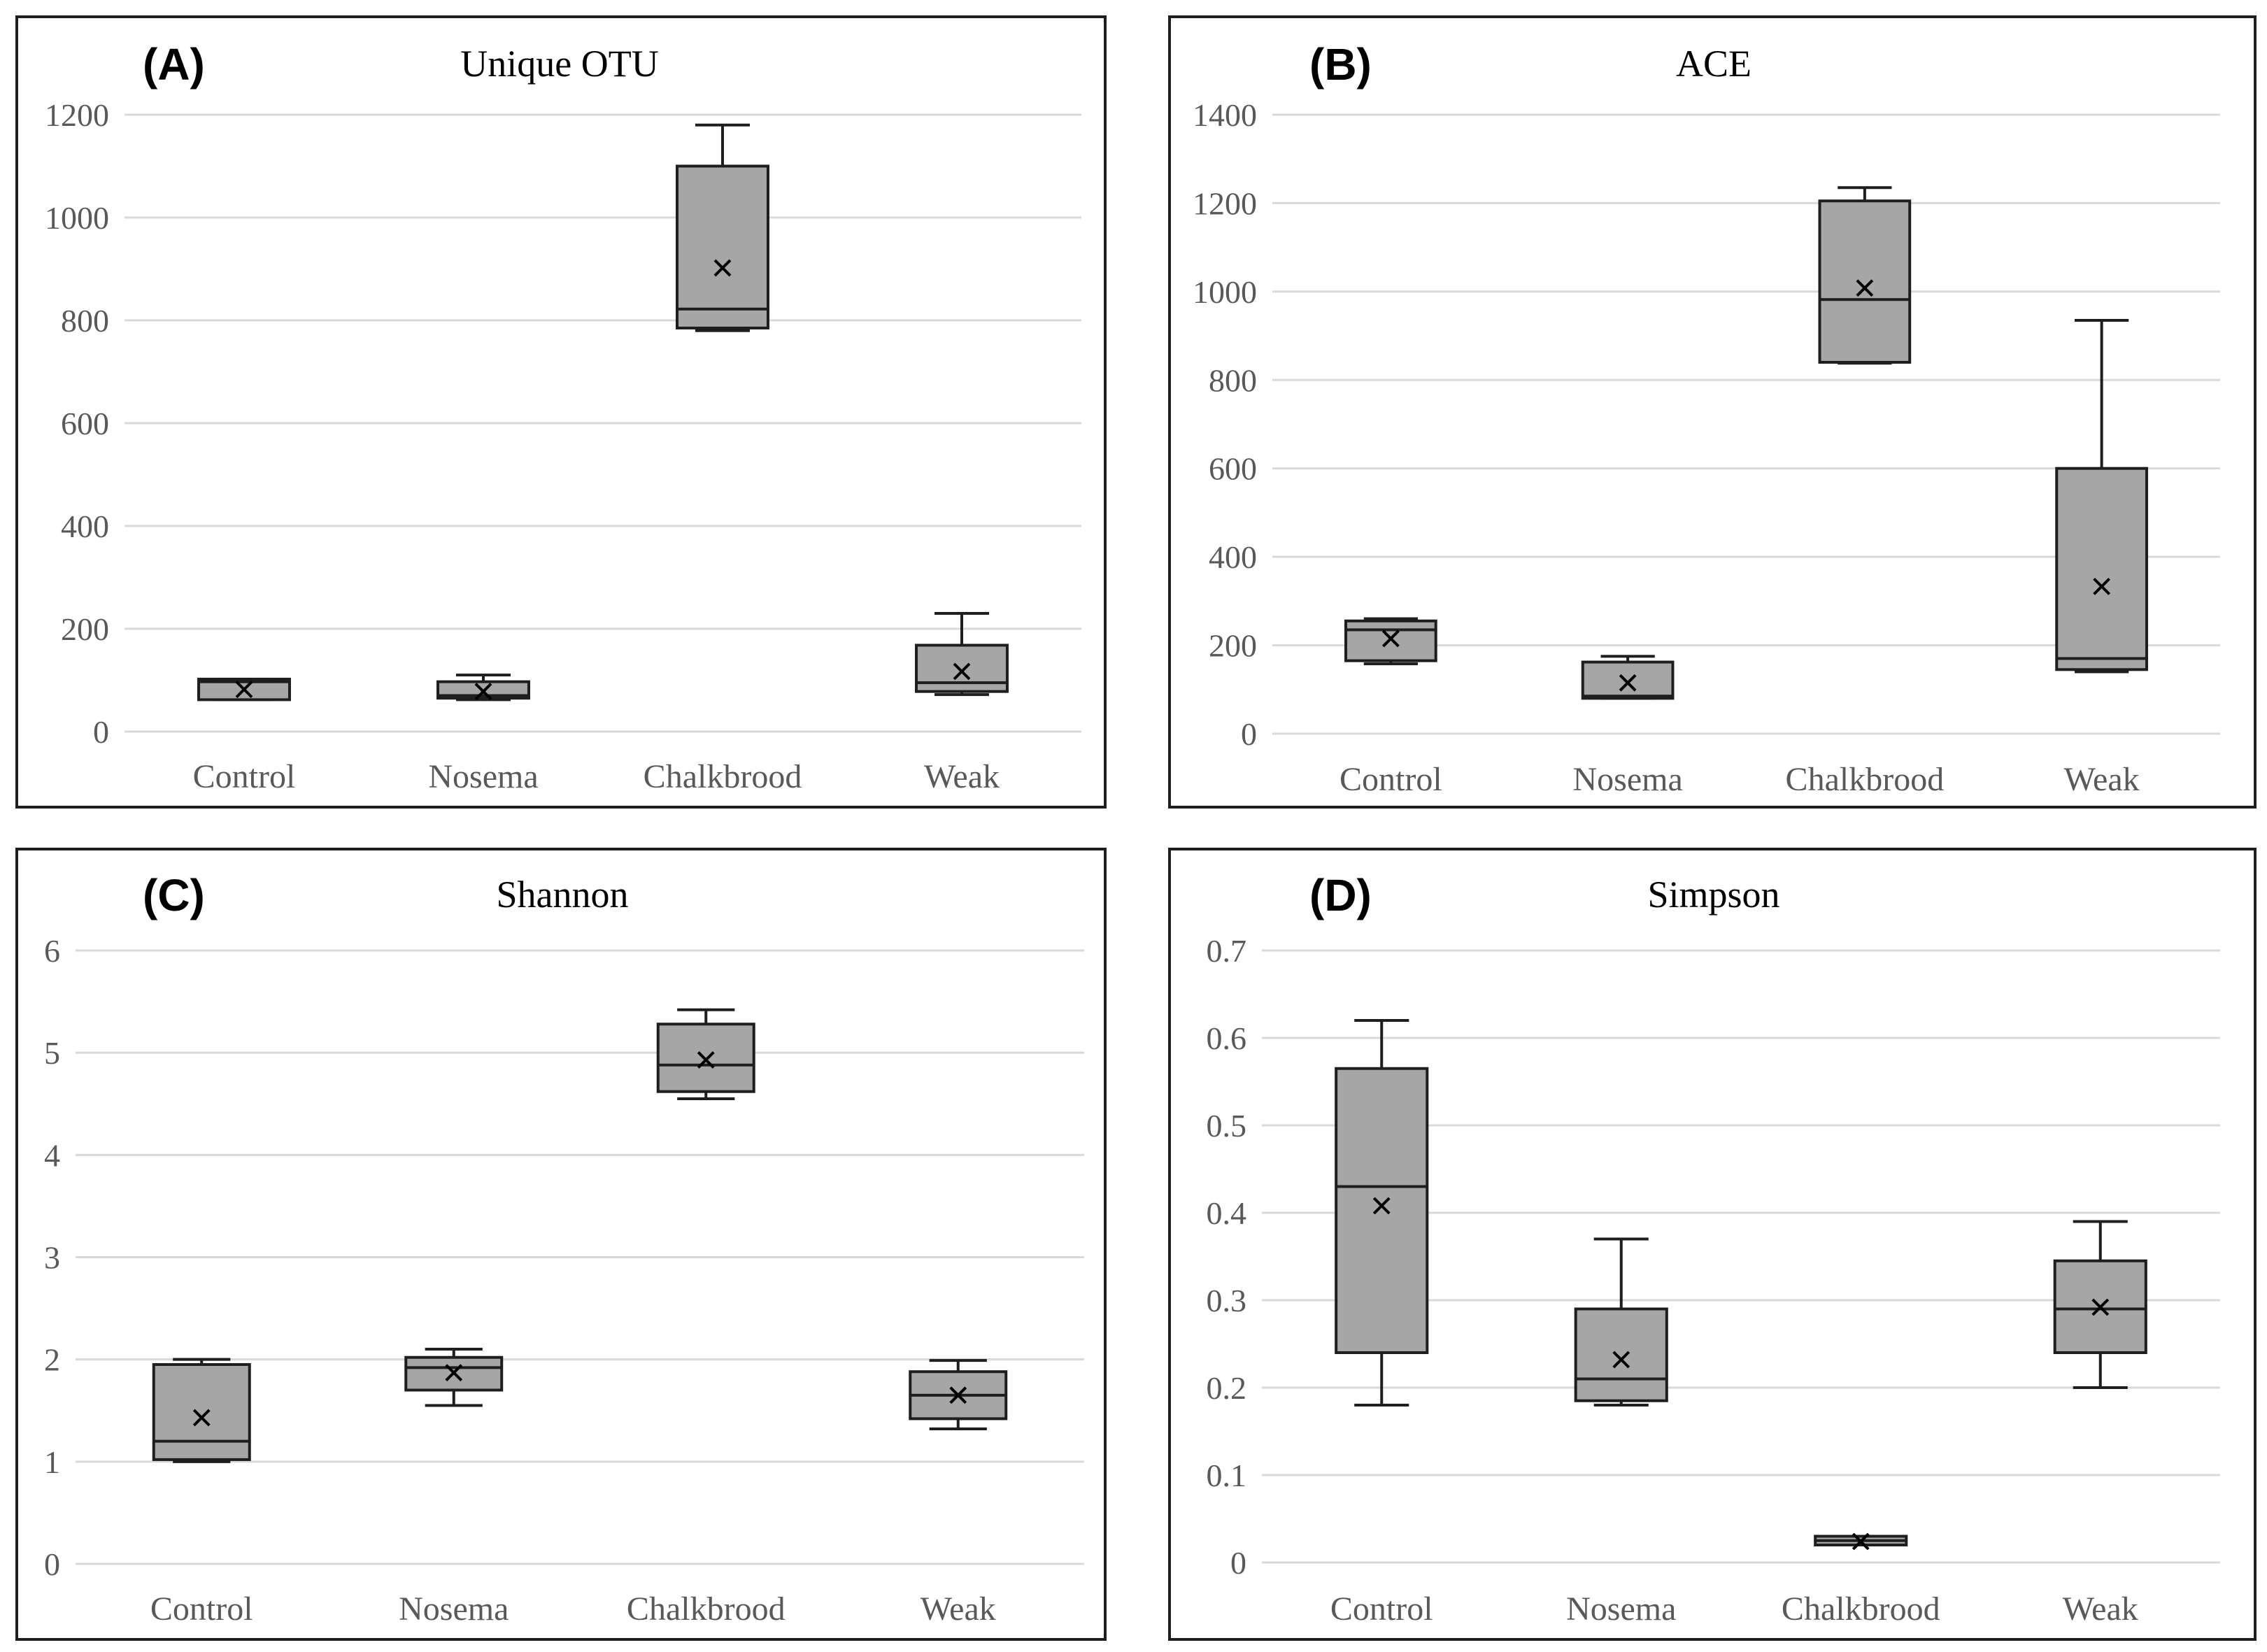 Image resolution: width=2267 pixels, height=1652 pixels. What do you see at coordinates (1340, 895) in the screenshot?
I see `panel-letter: (D)` at bounding box center [1340, 895].